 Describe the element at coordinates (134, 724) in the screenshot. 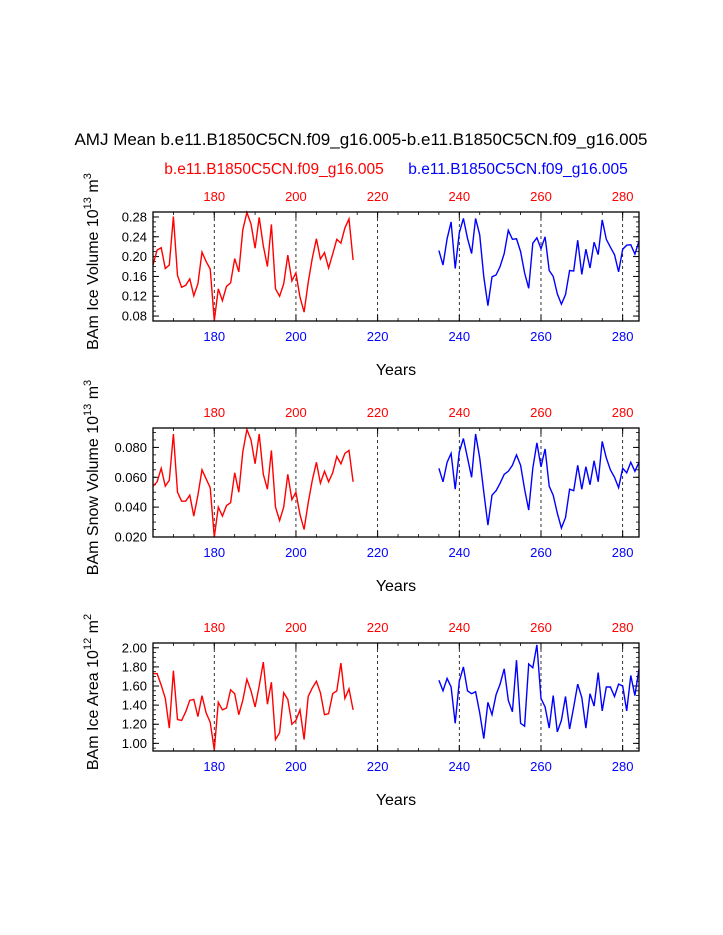

I see `y-tick-label: 1.20` at that location.